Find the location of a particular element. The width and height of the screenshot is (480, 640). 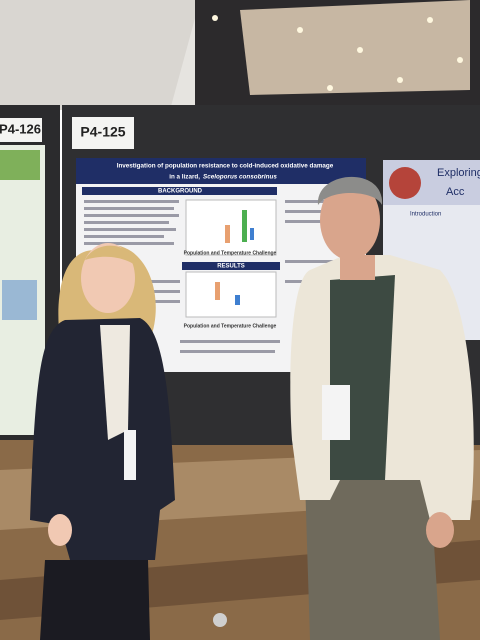

woman-hand is located at coordinates (60, 530).